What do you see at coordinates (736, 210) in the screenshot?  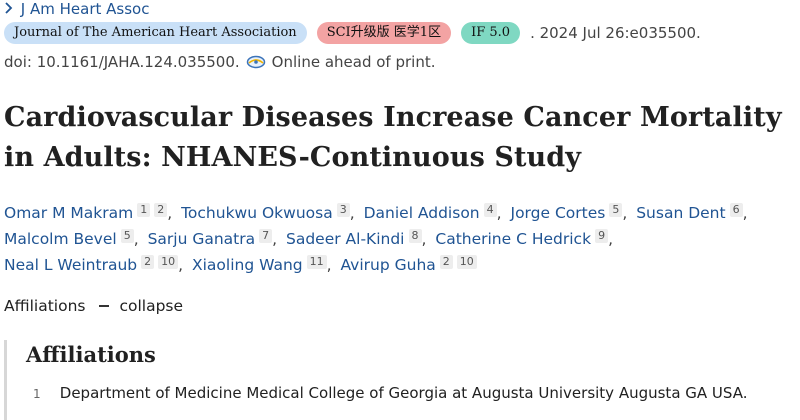 I see `affiliation-ref-link: 6` at bounding box center [736, 210].